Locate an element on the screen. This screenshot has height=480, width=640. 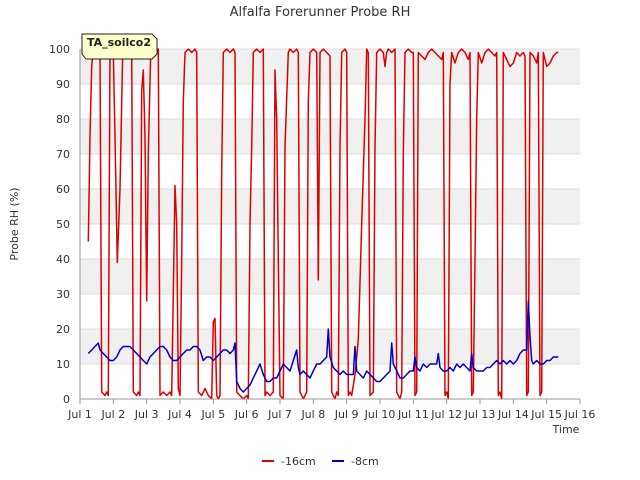
site-badge: TA_soilco2 is located at coordinates (119, 46).